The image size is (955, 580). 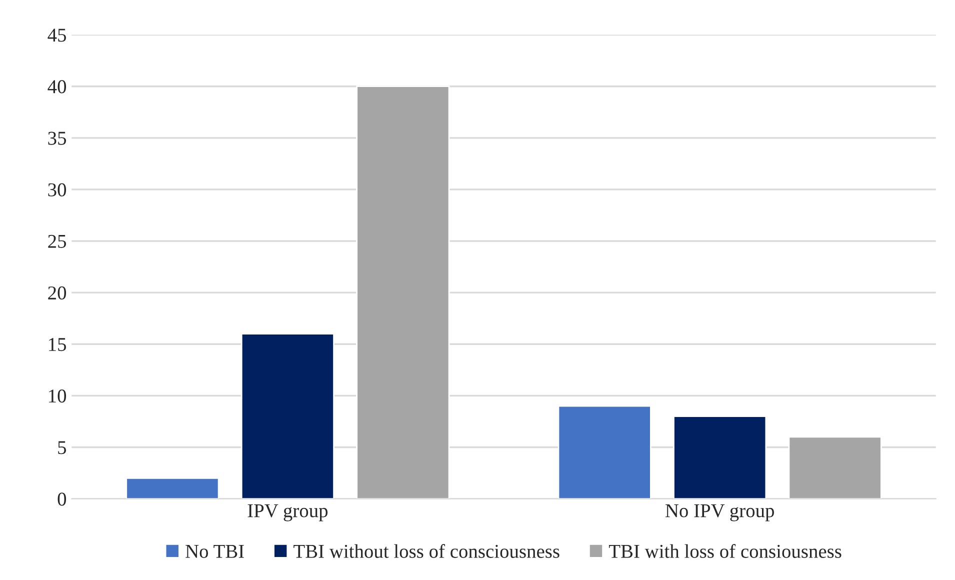 I want to click on y-tick-label: 30, so click(x=57, y=189).